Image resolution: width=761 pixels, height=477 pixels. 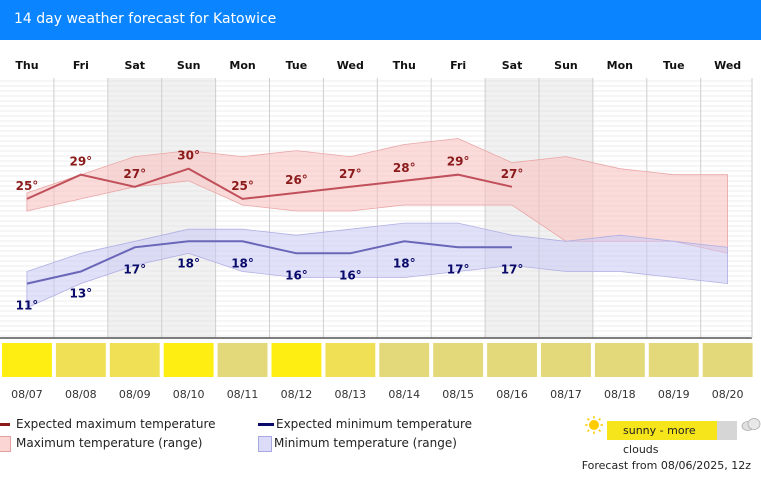 I want to click on date-label: 08/18, so click(x=620, y=394).